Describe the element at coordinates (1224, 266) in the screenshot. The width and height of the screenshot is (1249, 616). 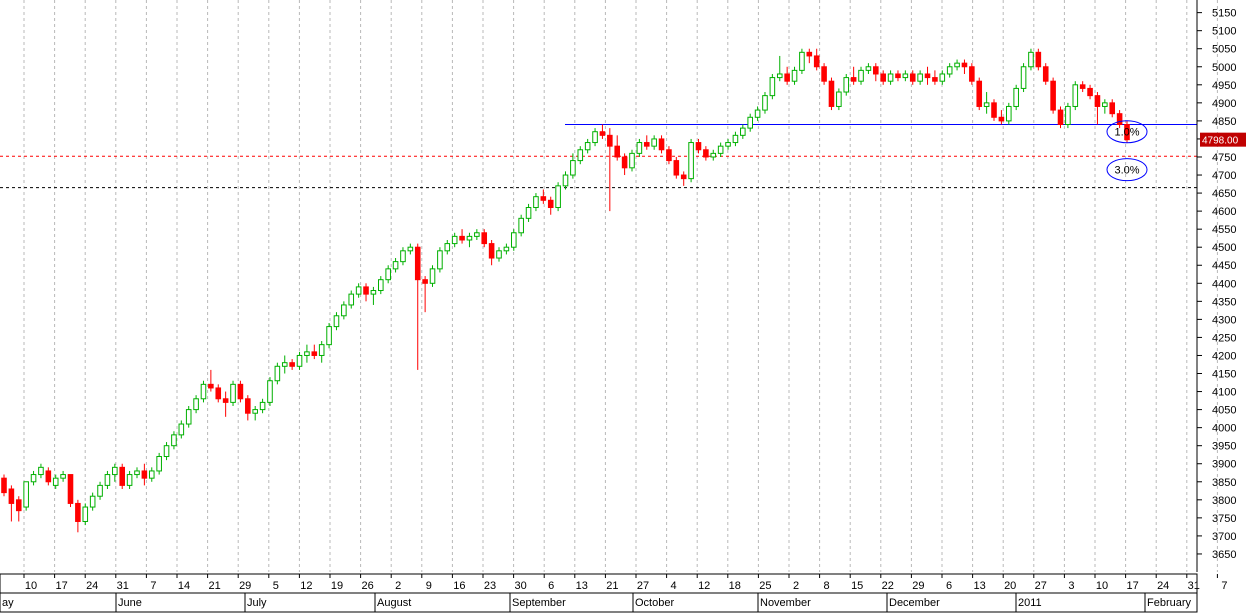
I see `y-tick-label: 4450` at that location.